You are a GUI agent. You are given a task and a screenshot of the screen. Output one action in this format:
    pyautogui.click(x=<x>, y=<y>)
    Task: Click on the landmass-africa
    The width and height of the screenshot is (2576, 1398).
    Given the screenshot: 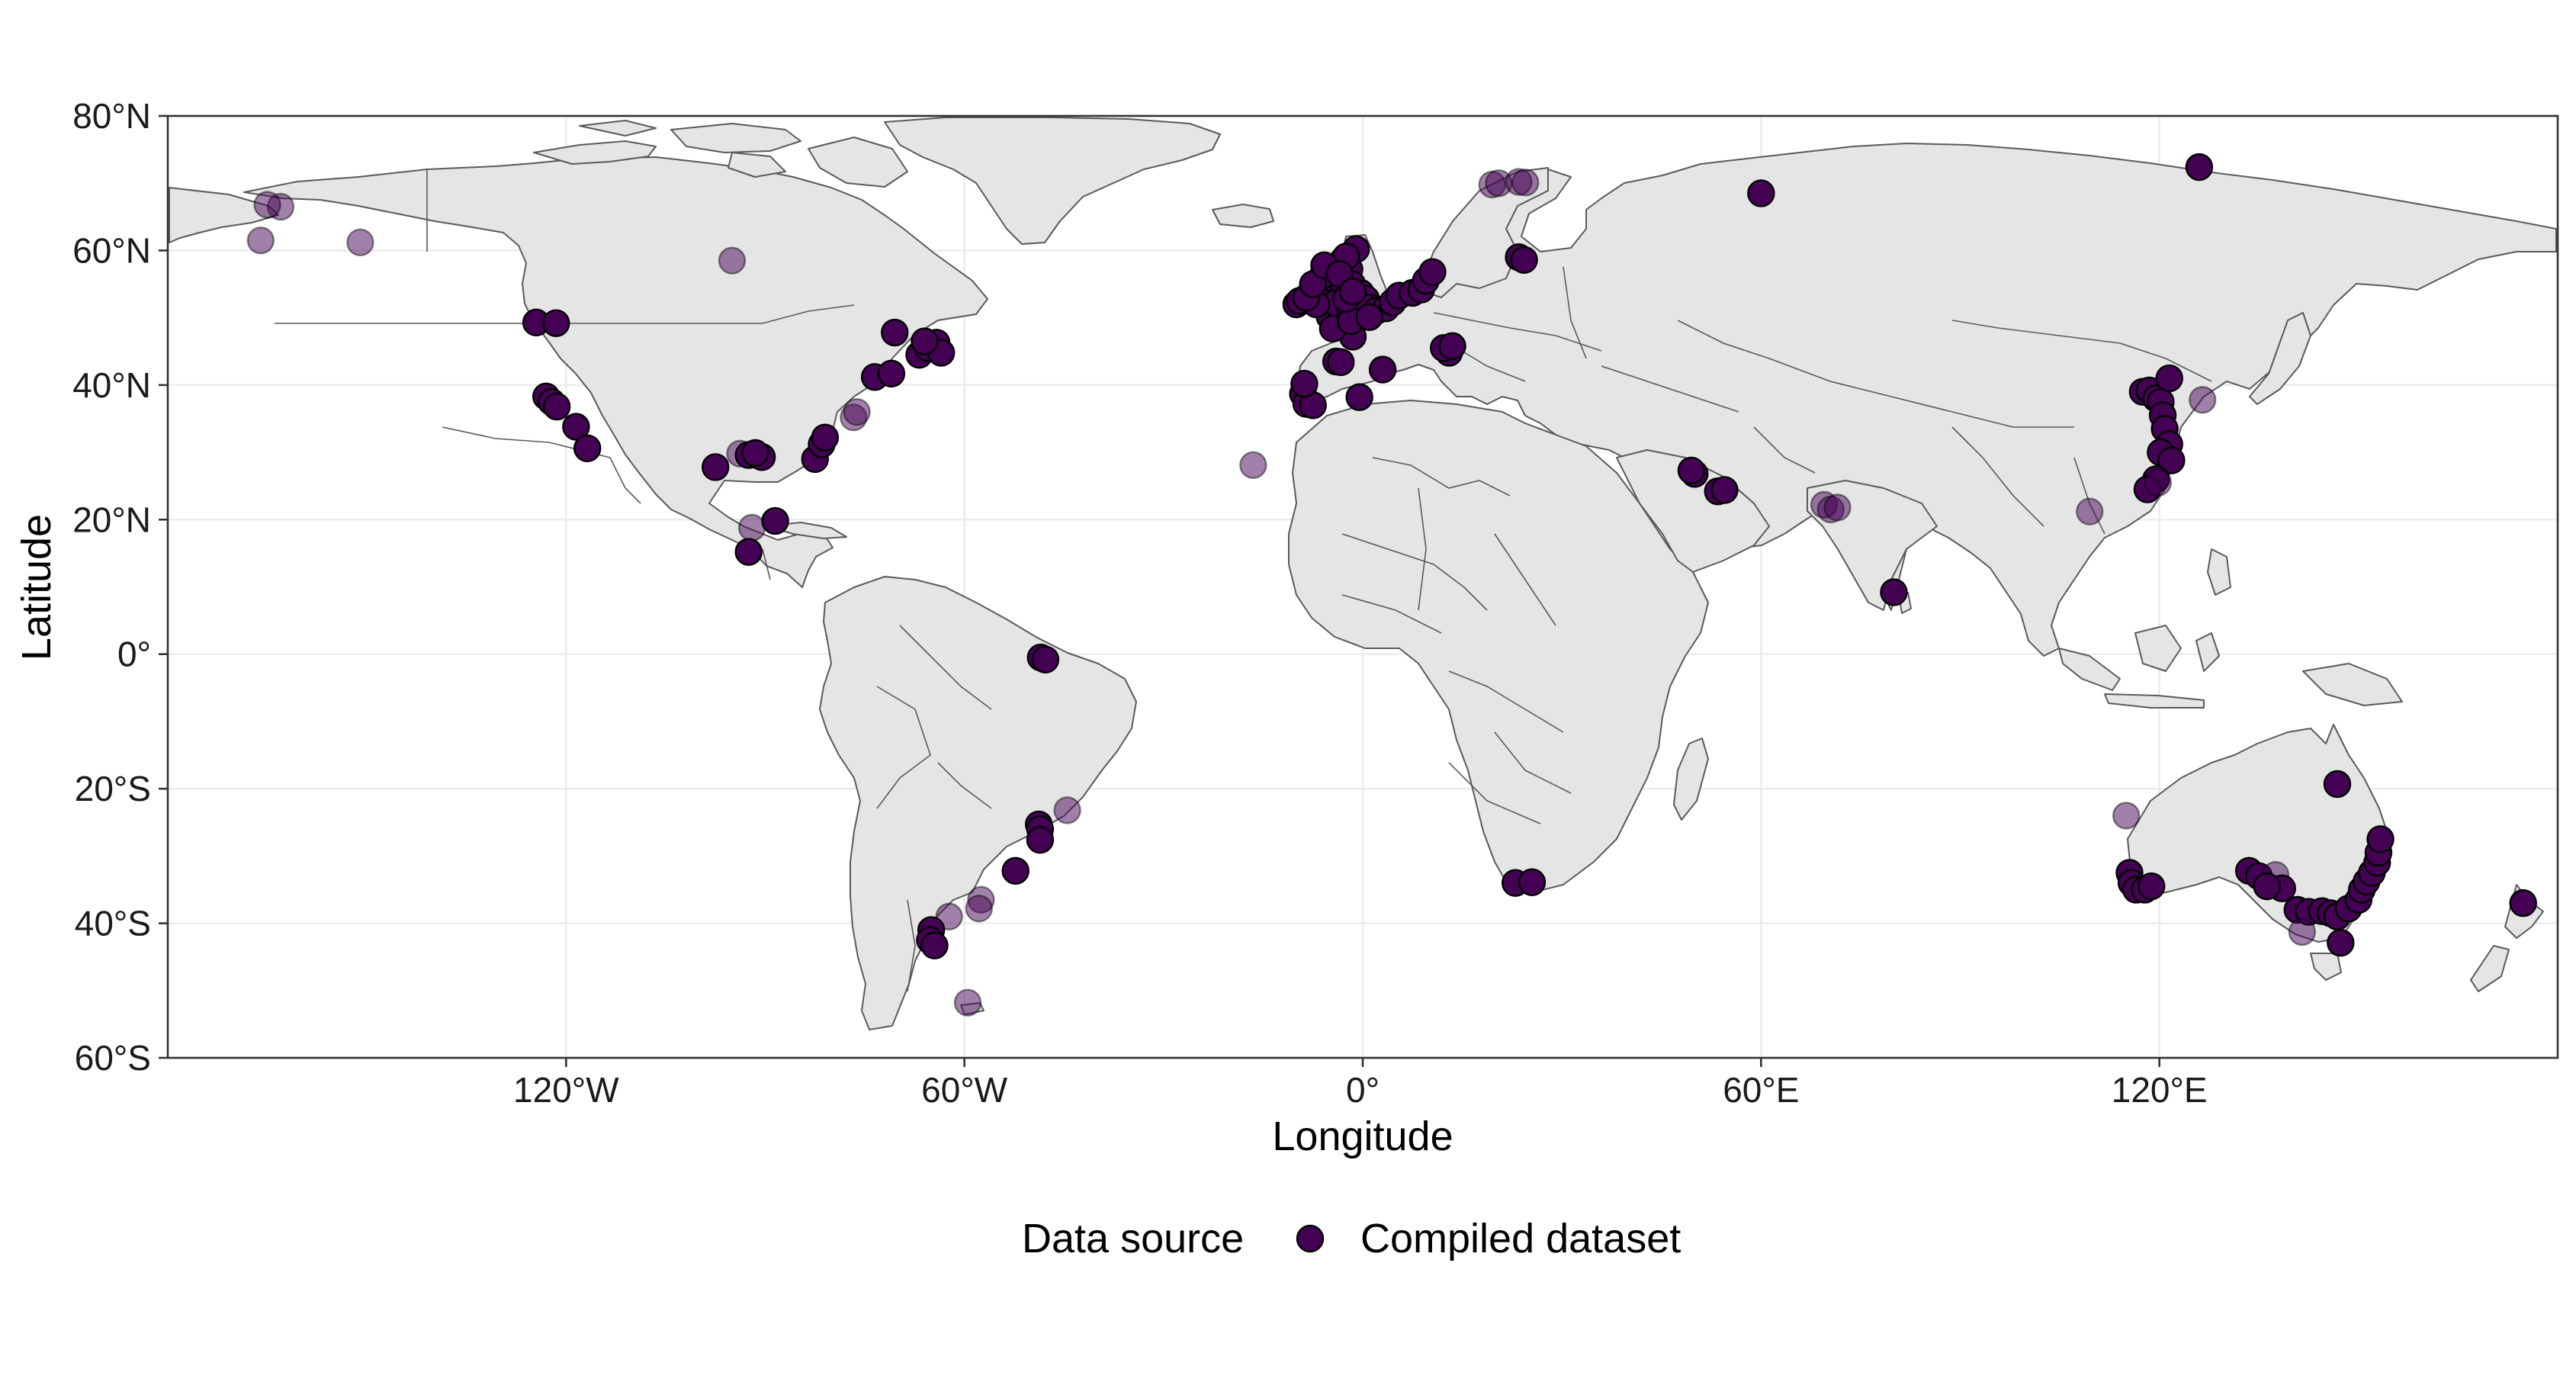 What is the action you would take?
    pyautogui.click(x=1498, y=646)
    